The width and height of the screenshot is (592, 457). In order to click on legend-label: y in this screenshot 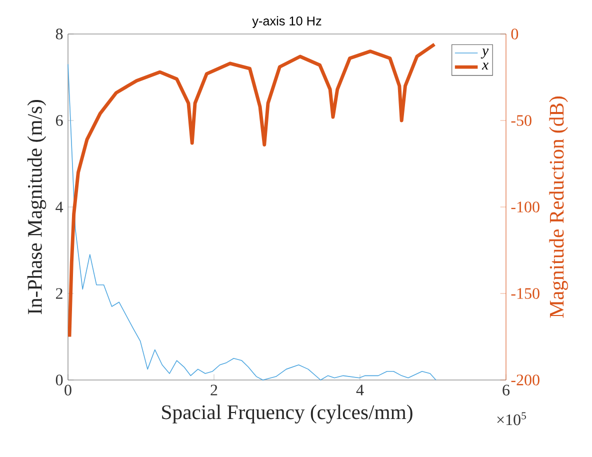, I will do `click(484, 53)`.